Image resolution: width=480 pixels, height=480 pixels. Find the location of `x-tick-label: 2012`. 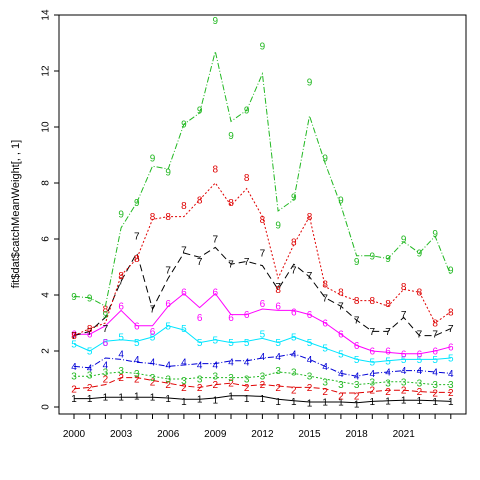

x-tick-label: 2012 is located at coordinates (262, 434).